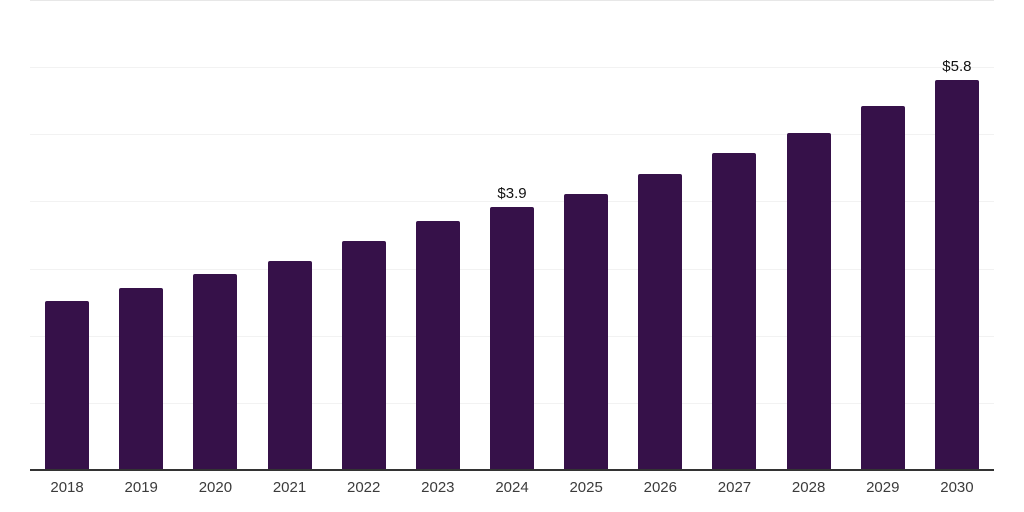  Describe the element at coordinates (660, 321) in the screenshot. I see `bar-2026` at that location.